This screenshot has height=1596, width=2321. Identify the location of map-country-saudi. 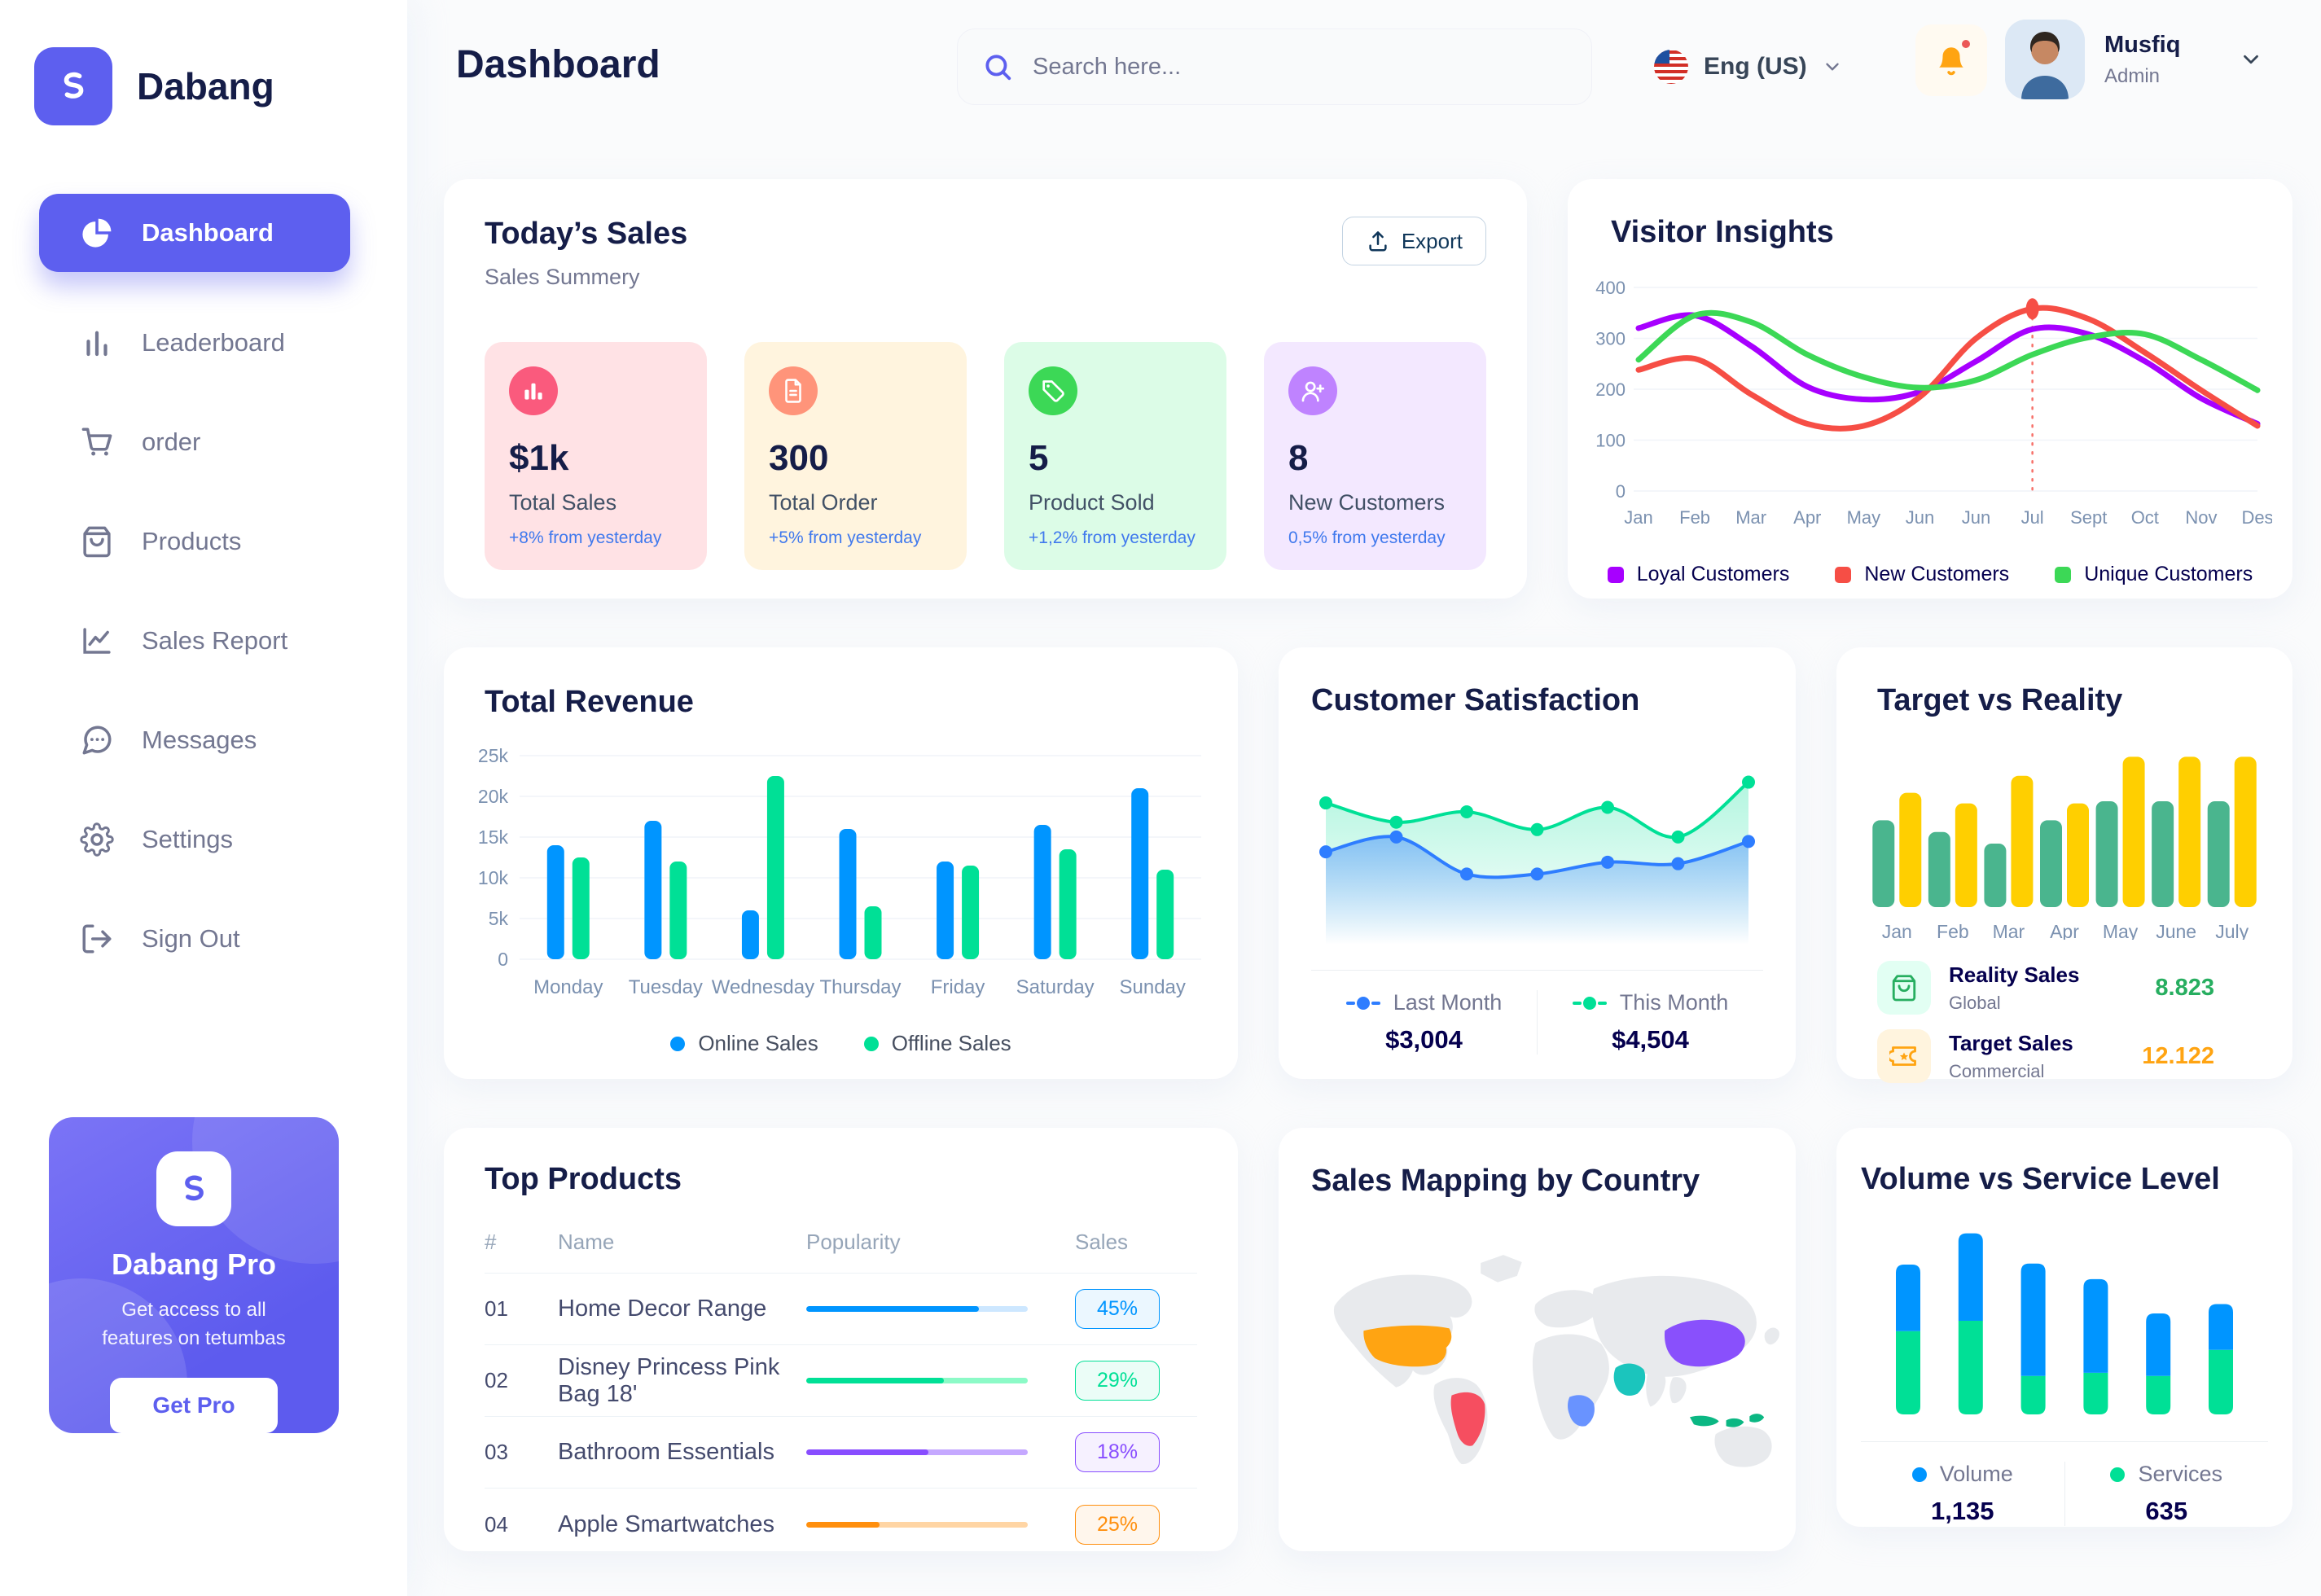
(1629, 1379).